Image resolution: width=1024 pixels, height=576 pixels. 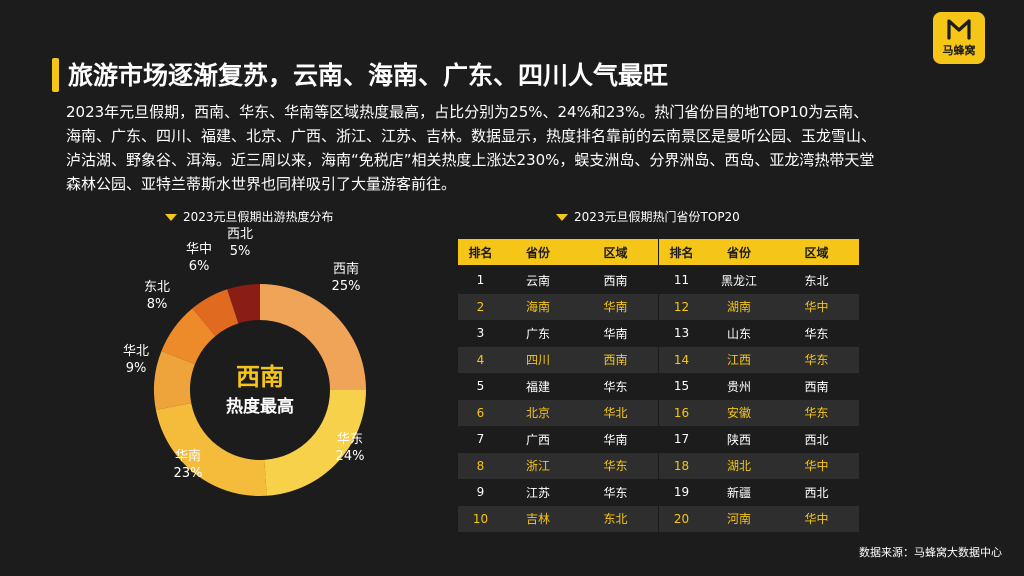 I want to click on table-row: 16 安徽 华东, so click(x=759, y=412).